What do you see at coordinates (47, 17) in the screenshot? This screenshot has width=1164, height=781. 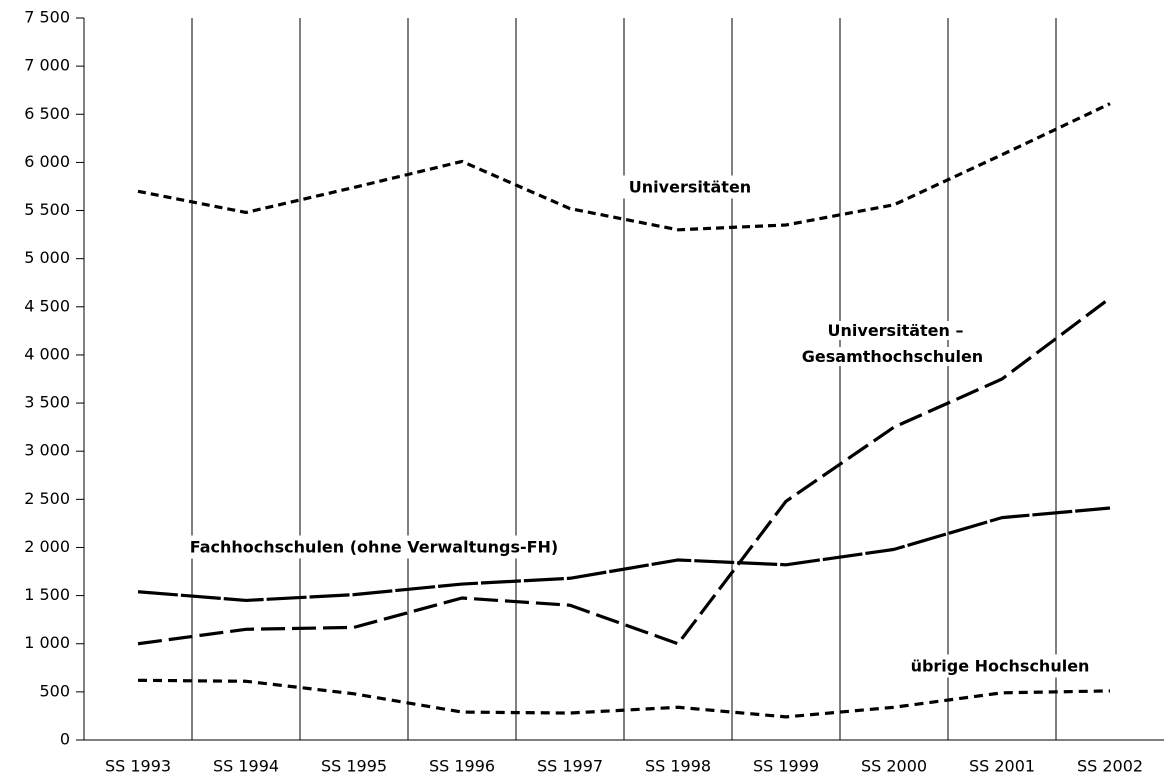 I see `y-tick-label: 7 500` at bounding box center [47, 17].